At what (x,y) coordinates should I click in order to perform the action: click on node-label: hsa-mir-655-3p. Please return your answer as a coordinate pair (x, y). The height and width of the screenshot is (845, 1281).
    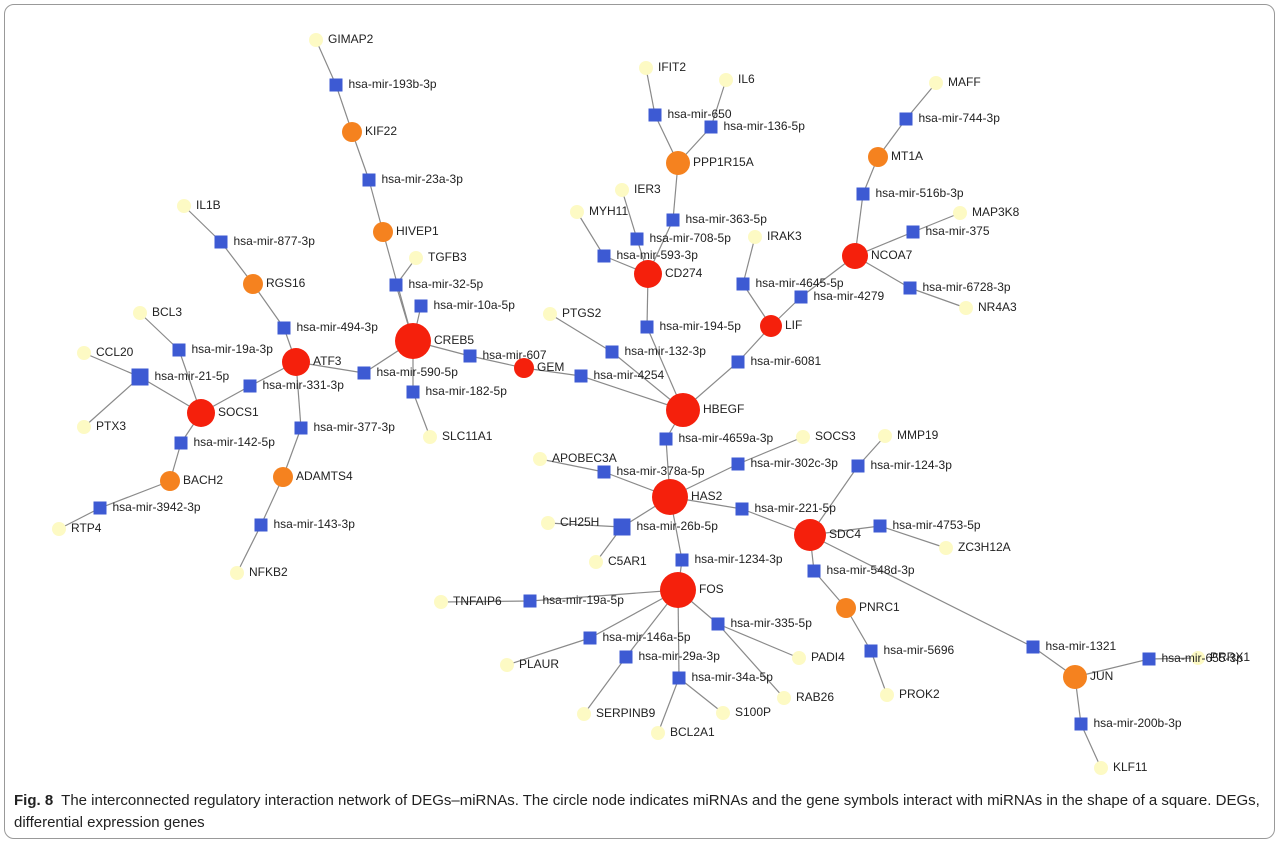
    Looking at the image, I should click on (1203, 658).